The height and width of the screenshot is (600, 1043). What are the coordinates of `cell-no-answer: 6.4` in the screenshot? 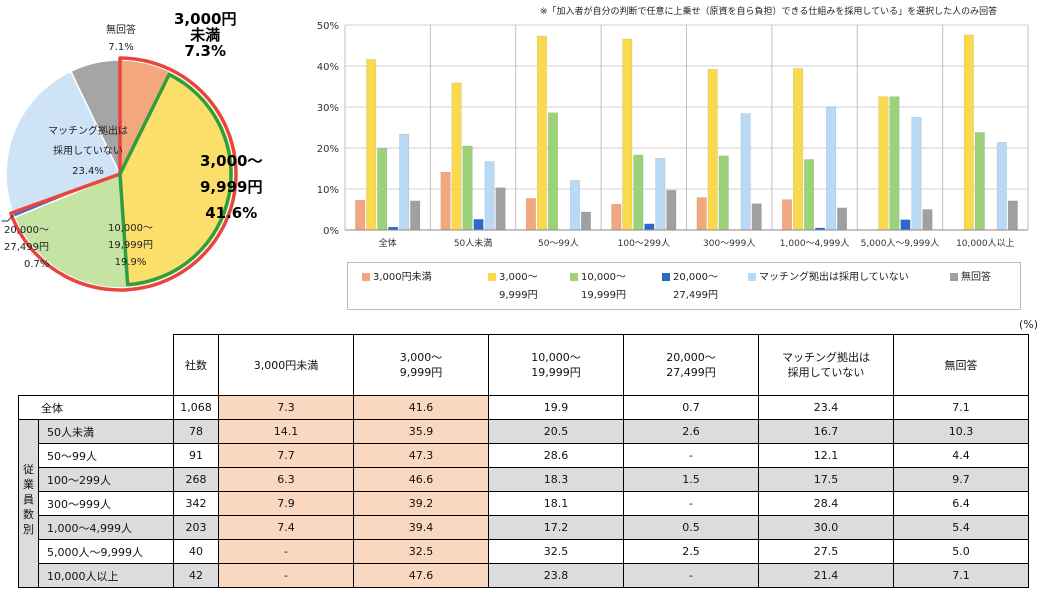 It's located at (961, 503).